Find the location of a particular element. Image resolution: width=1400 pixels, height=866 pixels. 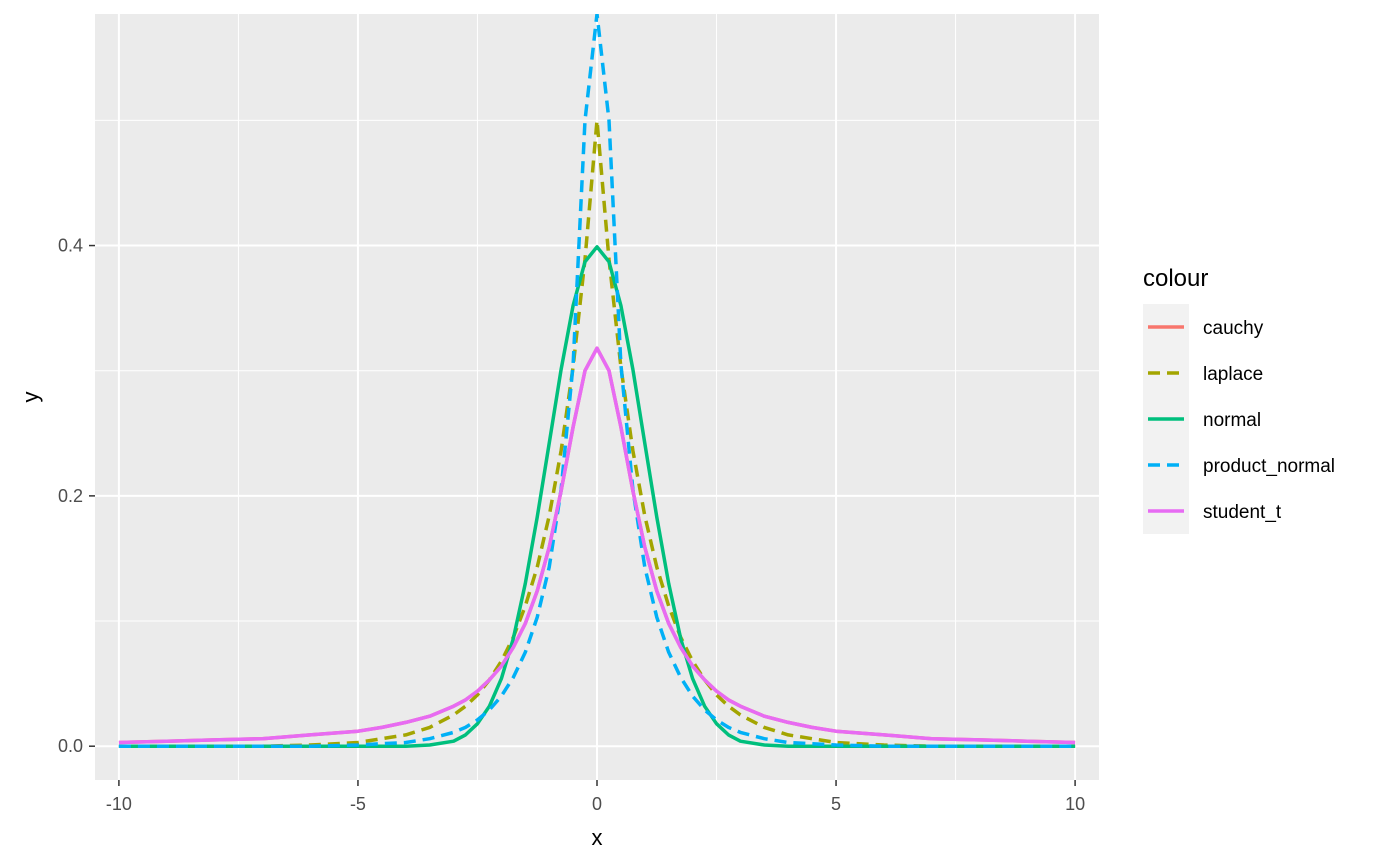

x-tick-label: -10 is located at coordinates (119, 804).